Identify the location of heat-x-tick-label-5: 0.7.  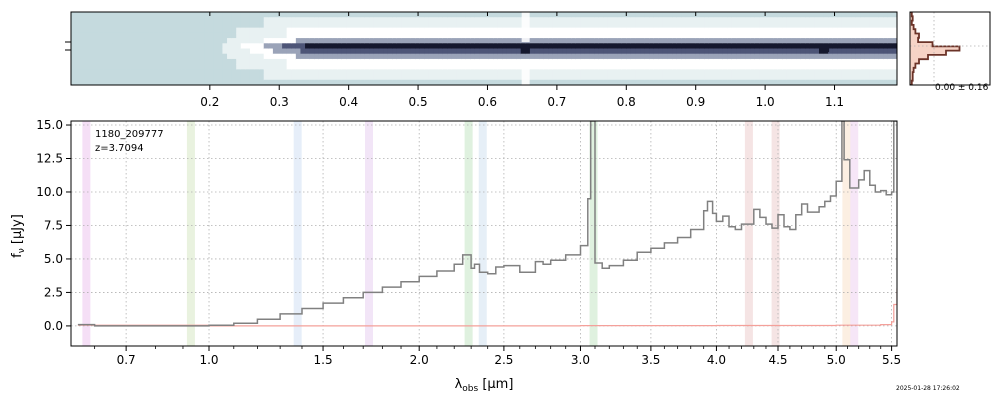
(556, 102).